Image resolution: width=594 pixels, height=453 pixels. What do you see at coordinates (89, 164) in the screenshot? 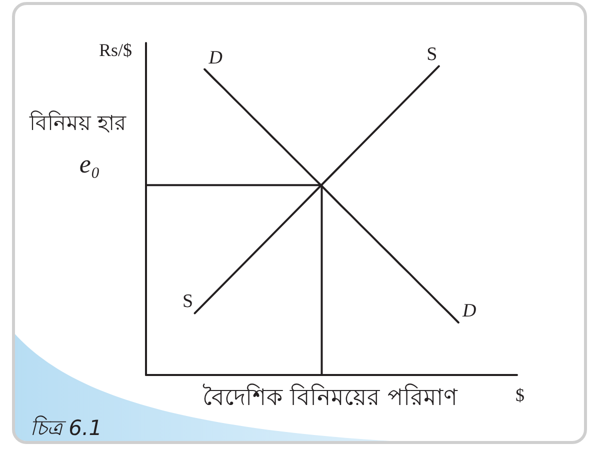
I see `text: e₀` at bounding box center [89, 164].